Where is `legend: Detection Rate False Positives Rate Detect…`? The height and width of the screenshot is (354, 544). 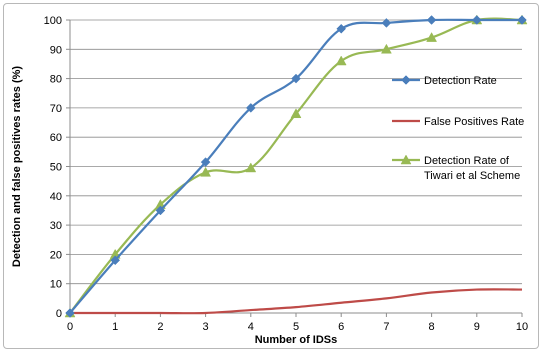
legend: Detection Rate False Positives Rate Detect… is located at coordinates (458, 128).